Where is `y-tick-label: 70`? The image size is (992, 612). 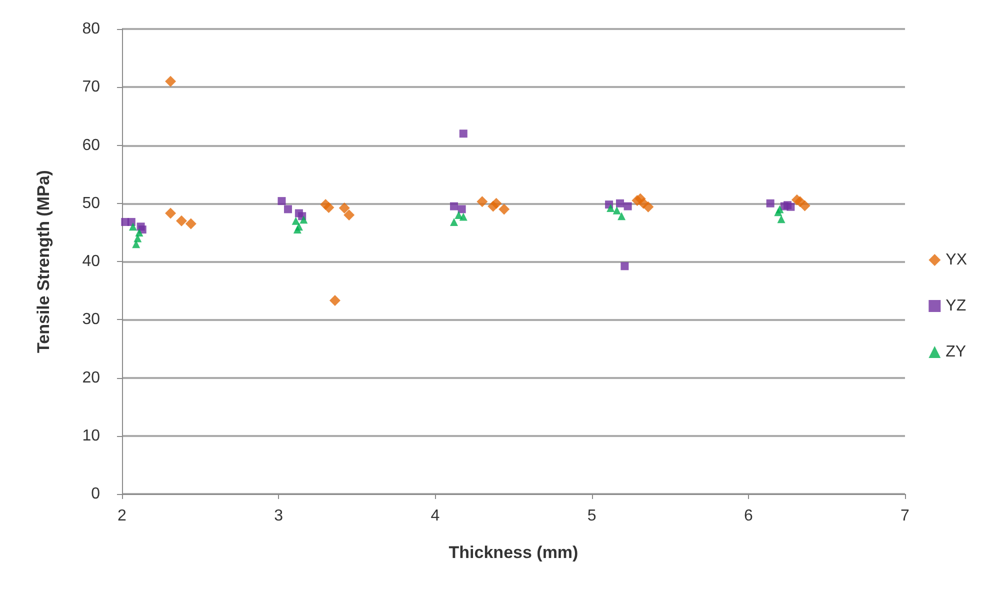
y-tick-label: 70 is located at coordinates (91, 87).